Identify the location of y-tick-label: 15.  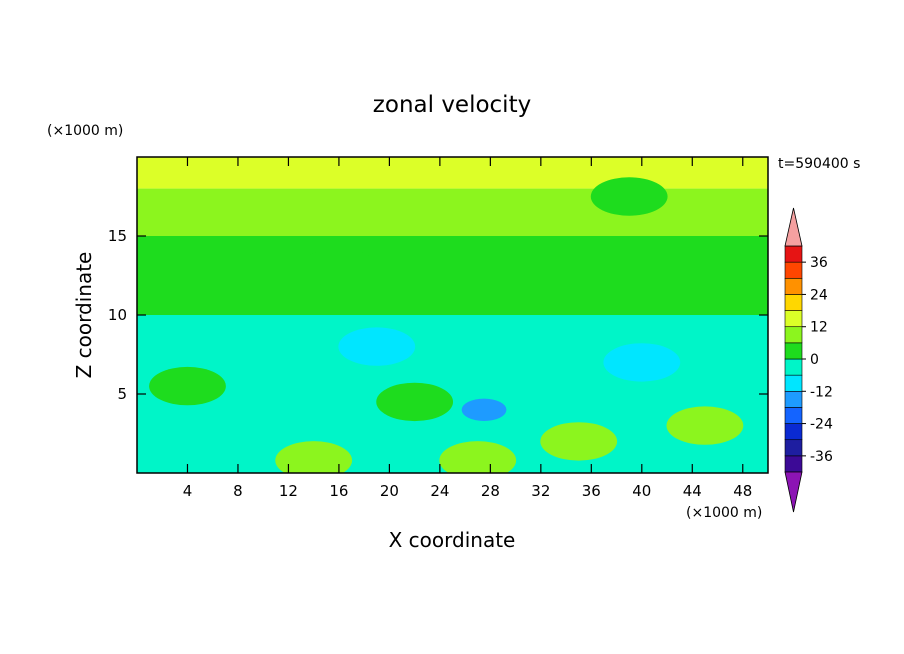
(117, 236).